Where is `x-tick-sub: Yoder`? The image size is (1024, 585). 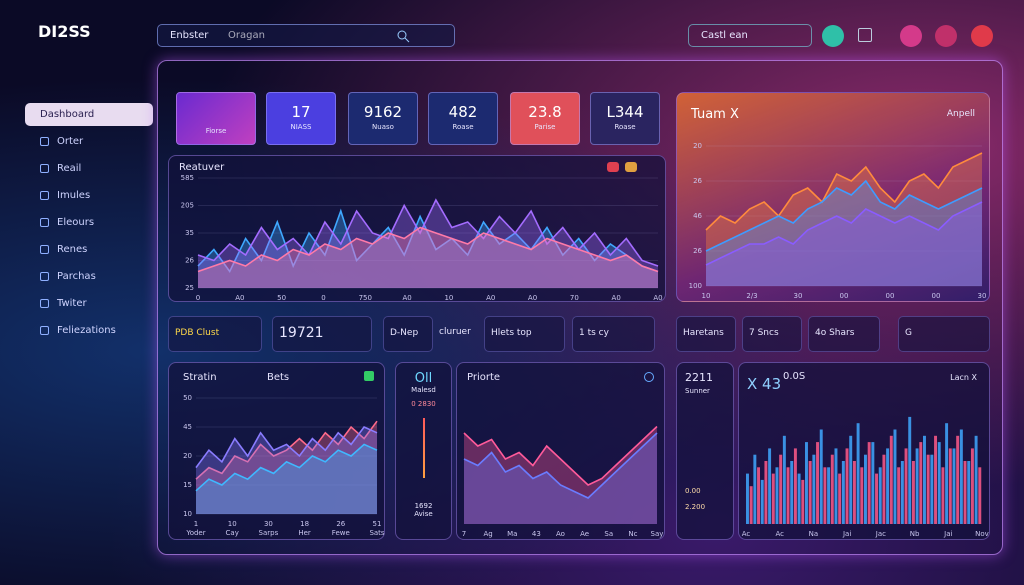 x-tick-sub: Yoder is located at coordinates (195, 533).